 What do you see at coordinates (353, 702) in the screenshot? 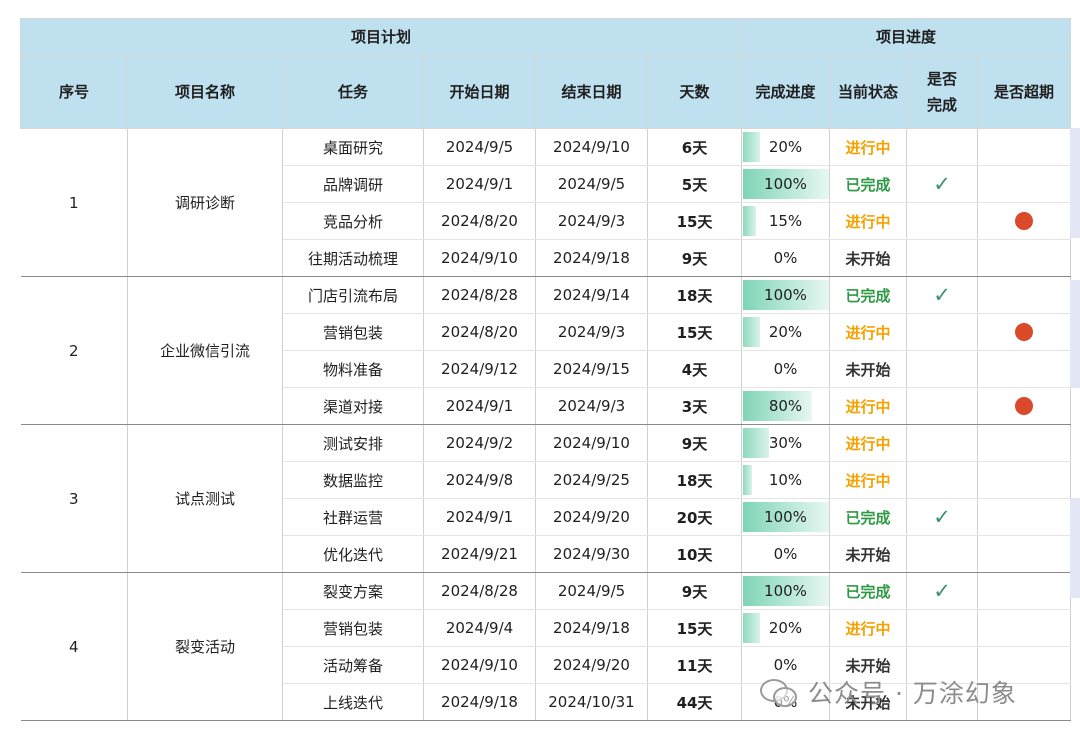
I see `task-cell: 上线迭代` at bounding box center [353, 702].